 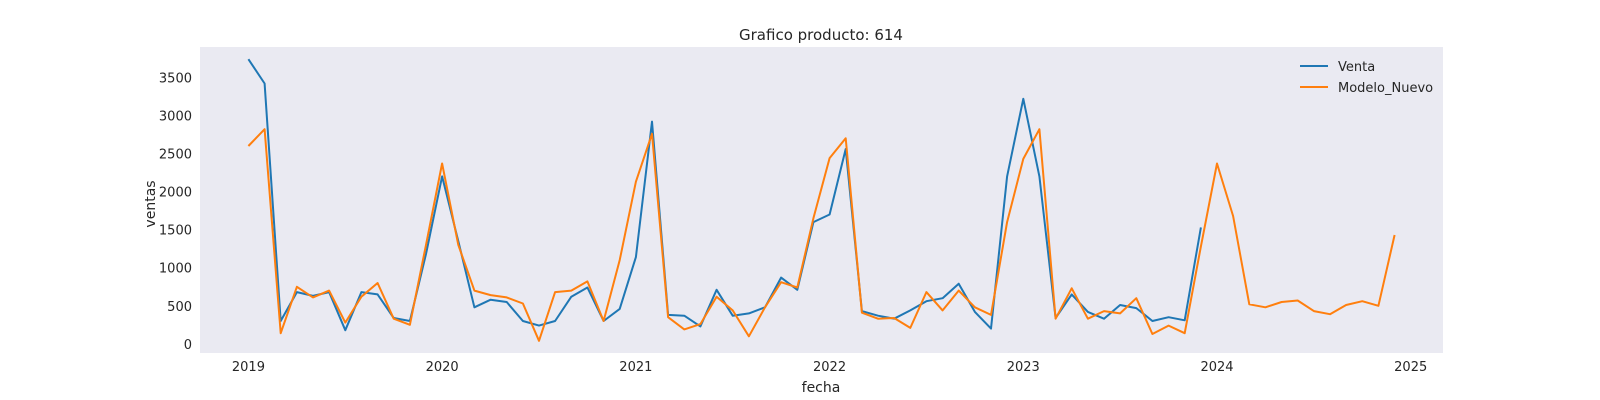 What do you see at coordinates (1410, 367) in the screenshot?
I see `x-tick-label: 2025` at bounding box center [1410, 367].